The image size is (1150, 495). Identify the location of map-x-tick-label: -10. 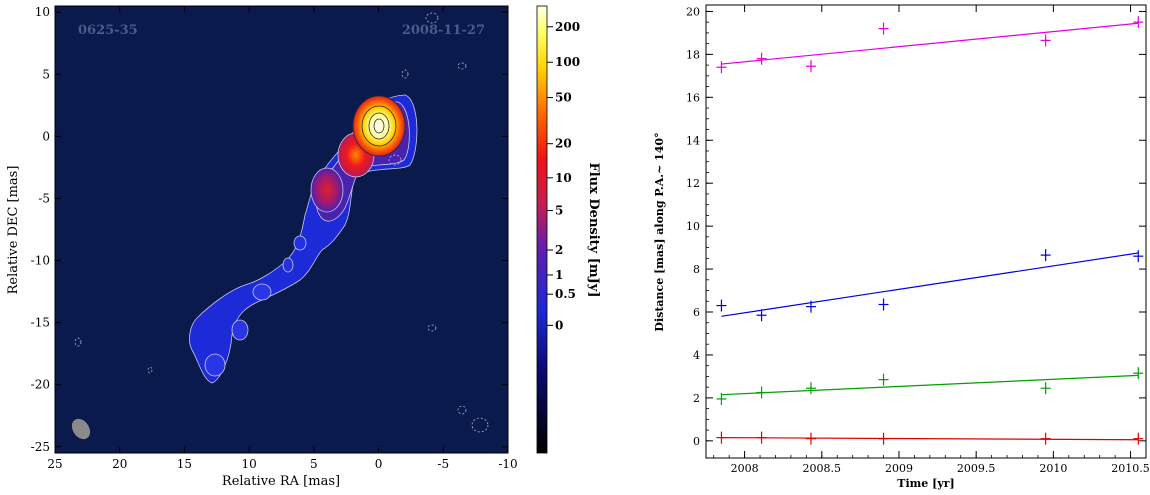
(507, 464).